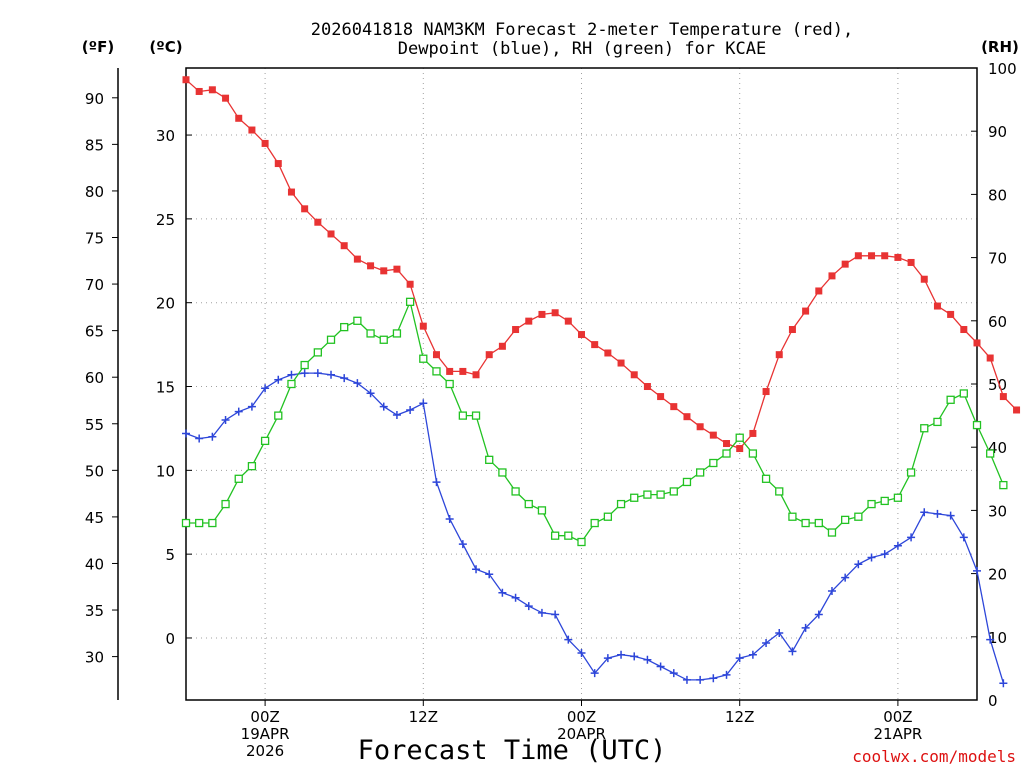 The width and height of the screenshot is (1024, 768). What do you see at coordinates (94, 239) in the screenshot?
I see `fahrenheit-tick-label: 75` at bounding box center [94, 239].